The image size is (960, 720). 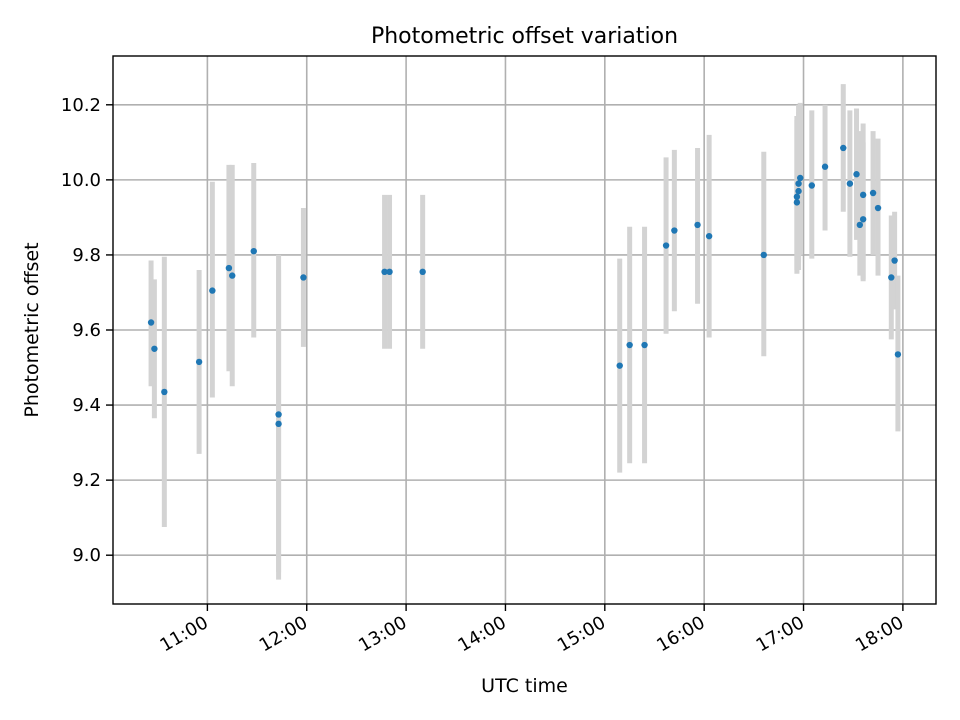 I want to click on x-tick-label: 15:00, so click(x=581, y=634).